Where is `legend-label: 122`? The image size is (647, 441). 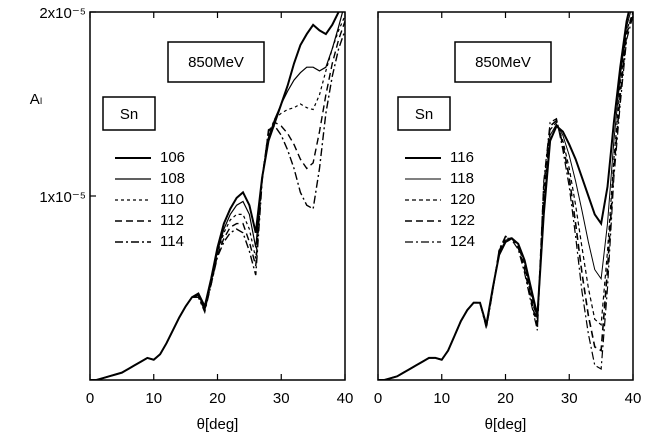
legend-label: 122 is located at coordinates (462, 220).